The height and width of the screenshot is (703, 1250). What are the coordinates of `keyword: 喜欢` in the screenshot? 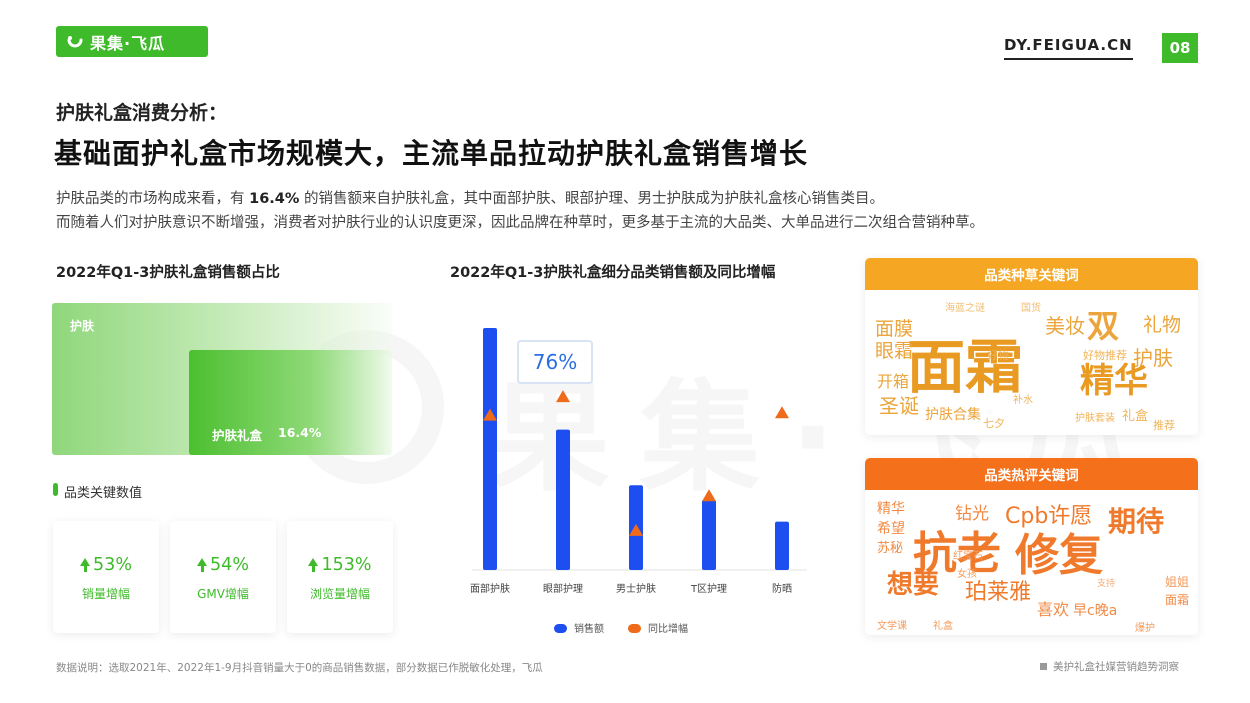 It's located at (1053, 609).